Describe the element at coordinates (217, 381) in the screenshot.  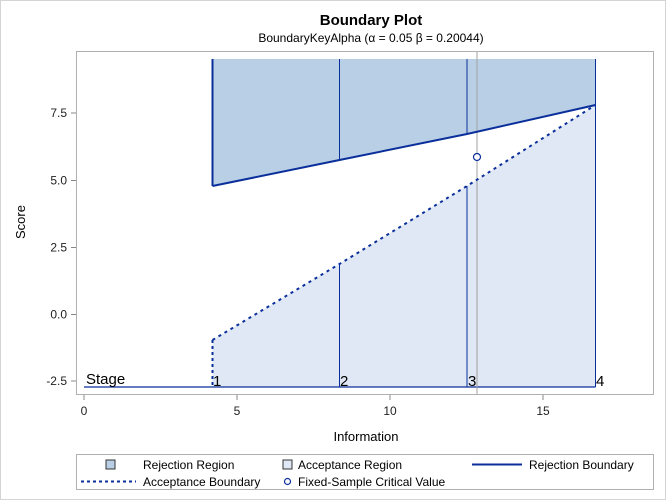
I see `stage-1-label: 1` at that location.